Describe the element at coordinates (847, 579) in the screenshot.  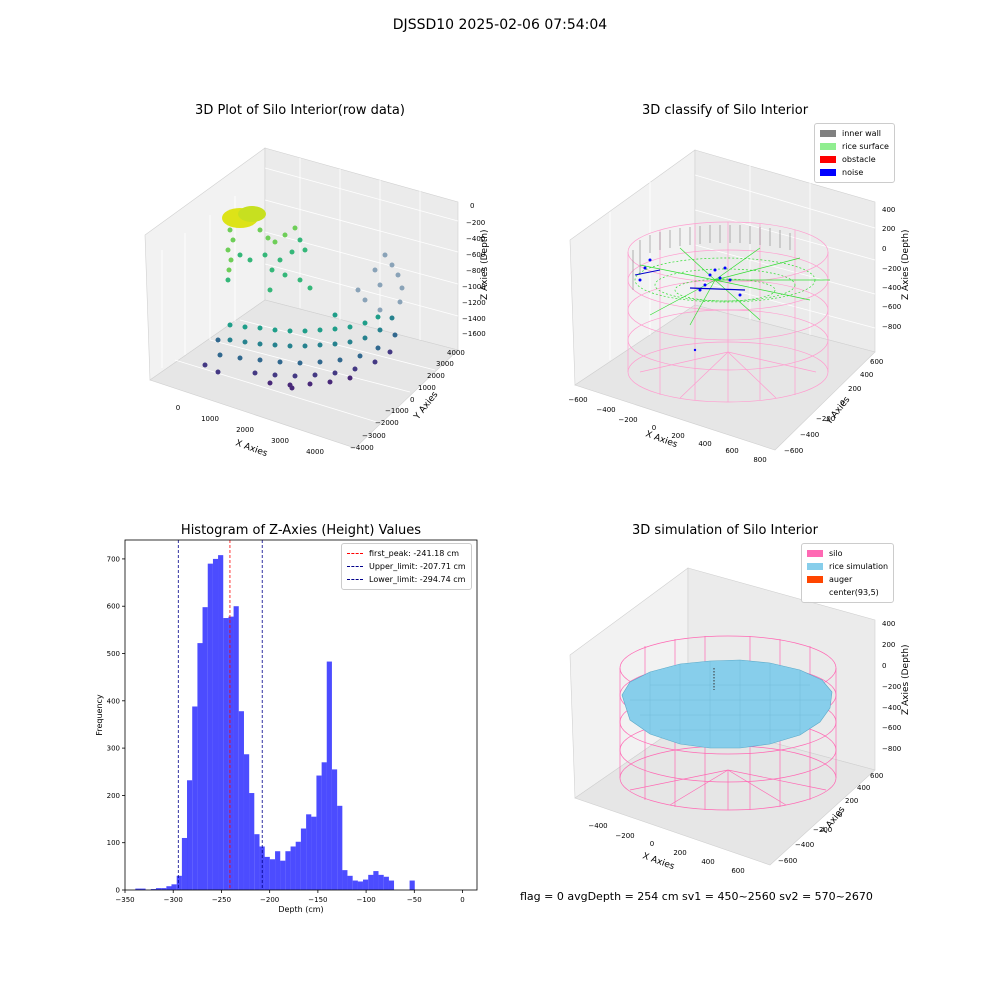
I see `legend-item-auger: auger` at that location.